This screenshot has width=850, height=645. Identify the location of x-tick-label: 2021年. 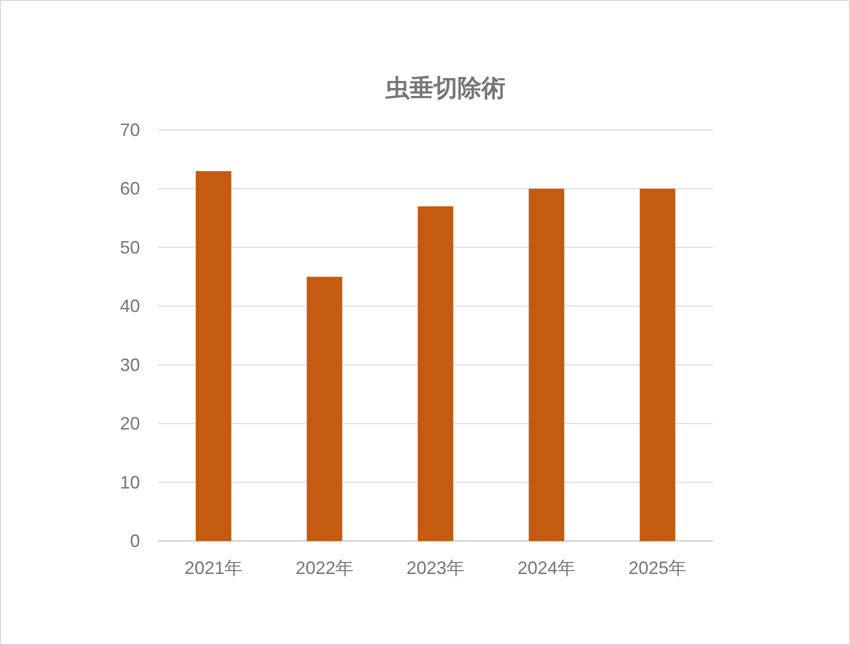
(213, 568).